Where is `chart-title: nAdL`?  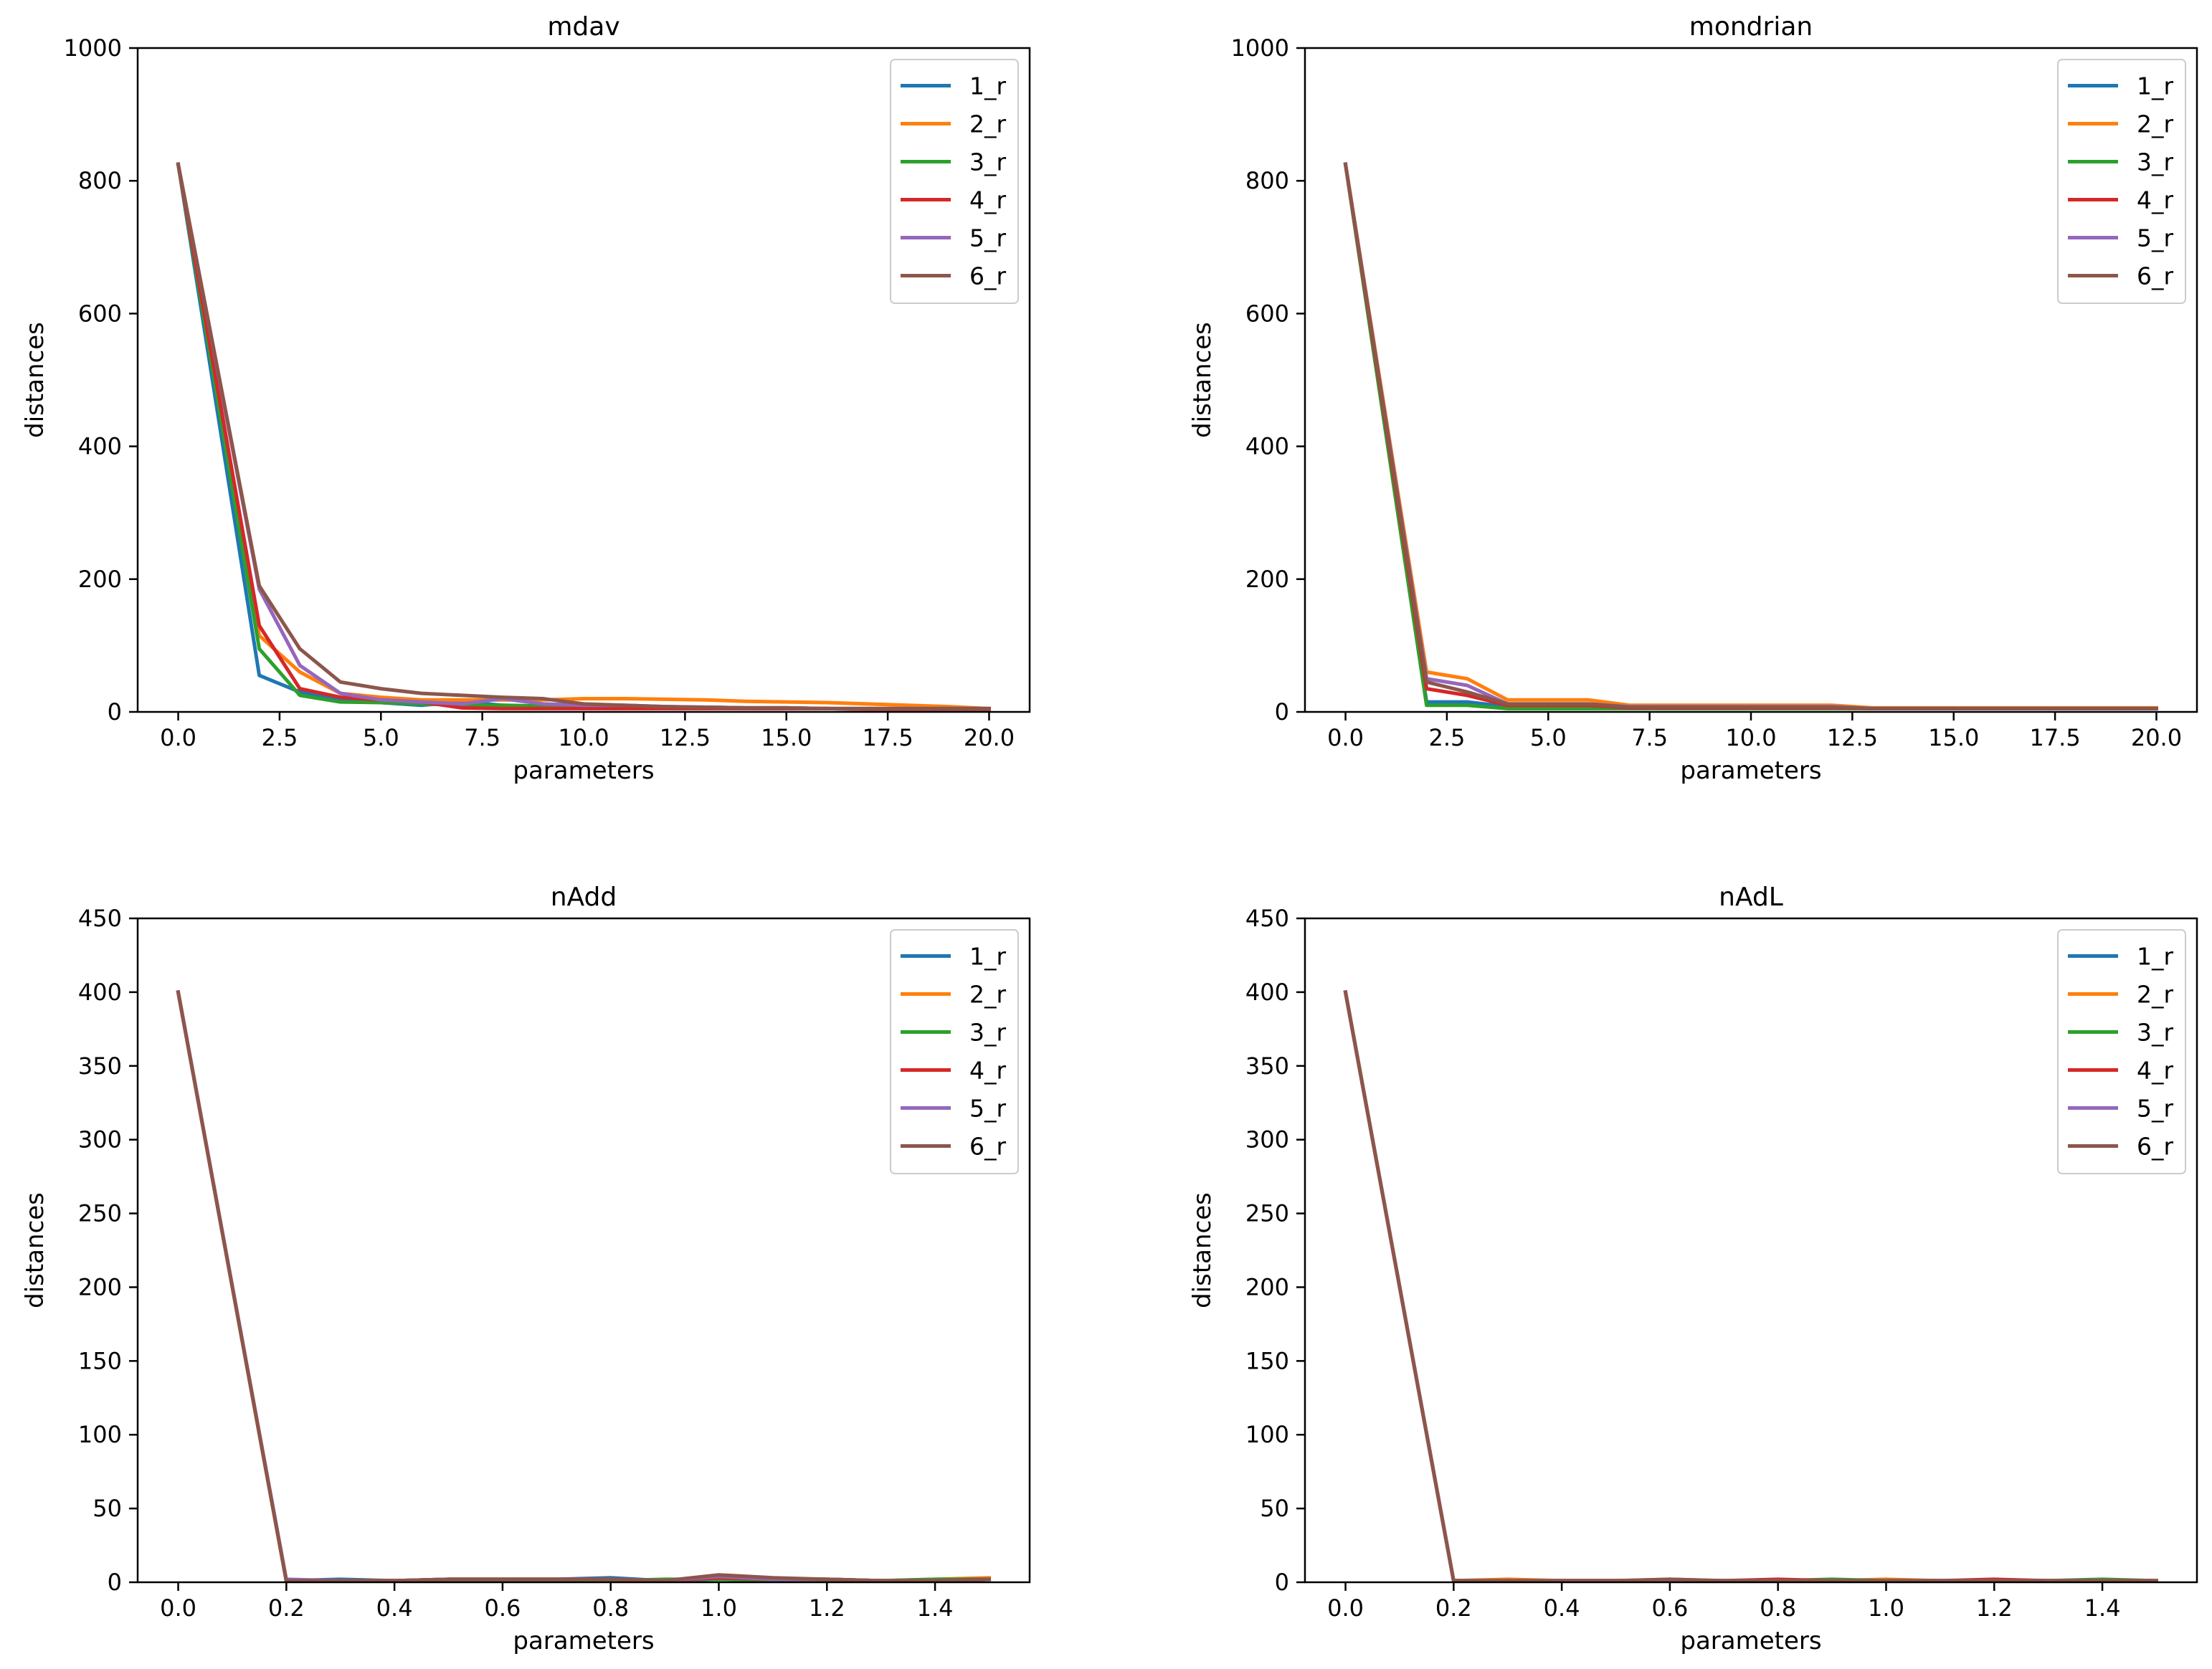
chart-title: nAdL is located at coordinates (1751, 897).